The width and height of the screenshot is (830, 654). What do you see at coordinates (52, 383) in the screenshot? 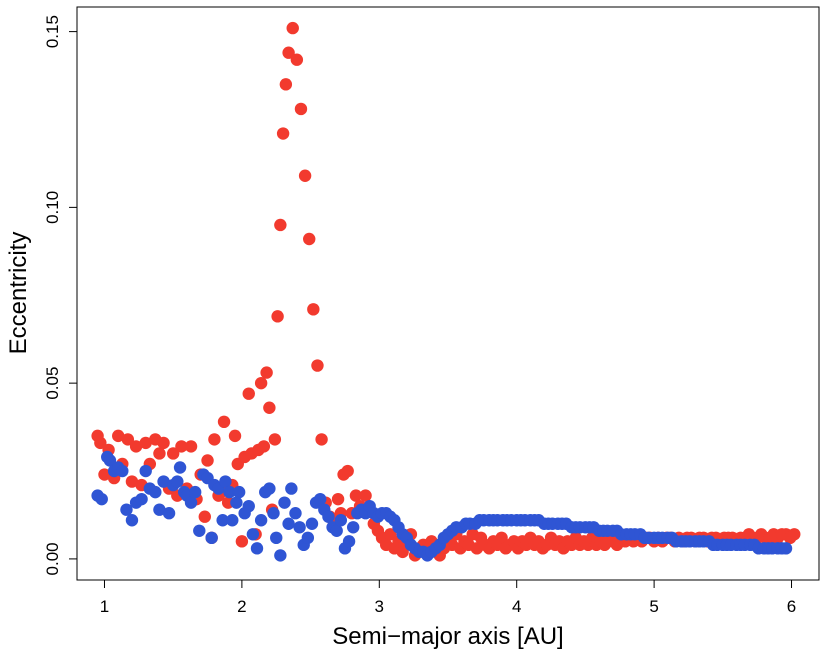
I see `y-tick-label: 0.05` at bounding box center [52, 383].